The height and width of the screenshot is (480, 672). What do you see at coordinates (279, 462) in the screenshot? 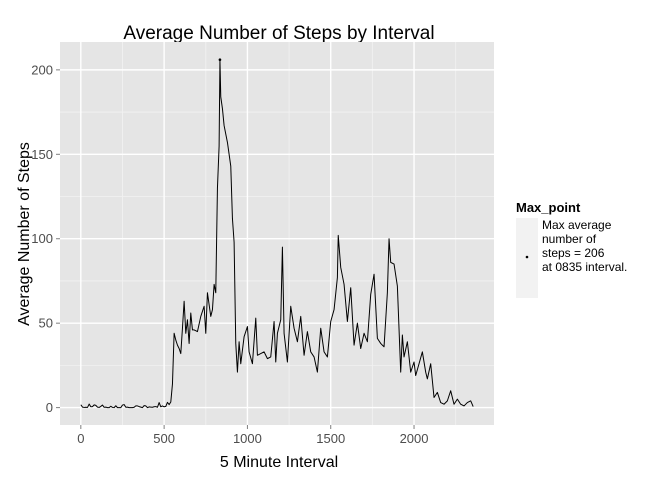
I see `x-axis-title: 5 Minute Interval` at bounding box center [279, 462].